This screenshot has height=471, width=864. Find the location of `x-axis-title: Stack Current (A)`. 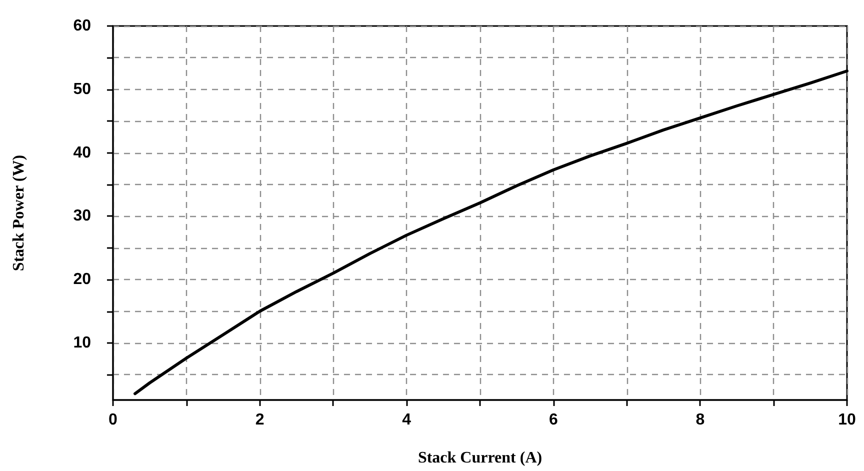

x-axis-title: Stack Current (A) is located at coordinates (480, 458).